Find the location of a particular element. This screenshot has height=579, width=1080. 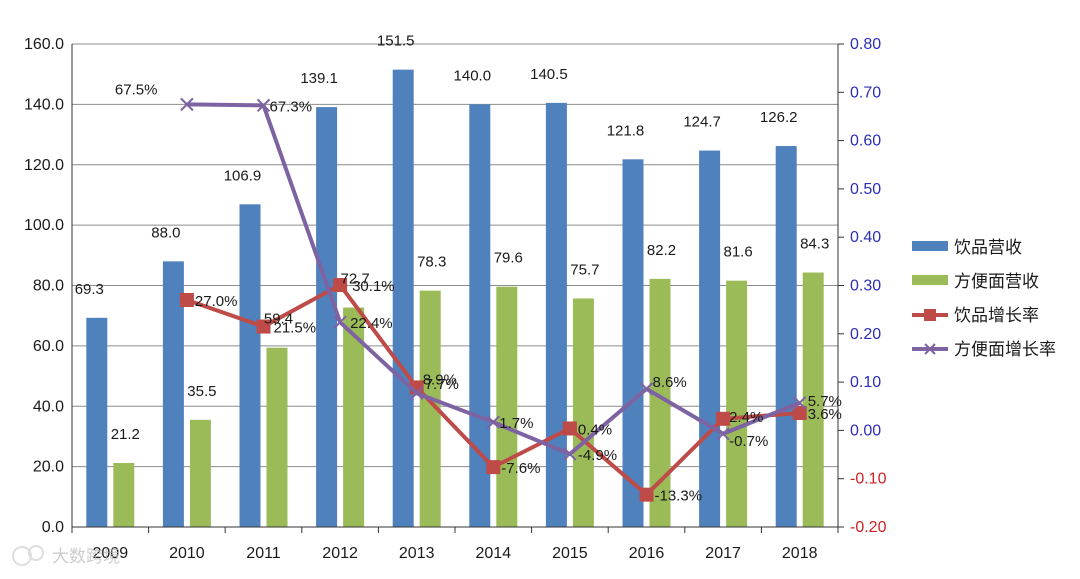

noodle-growth-label: 7.7% is located at coordinates (442, 384).